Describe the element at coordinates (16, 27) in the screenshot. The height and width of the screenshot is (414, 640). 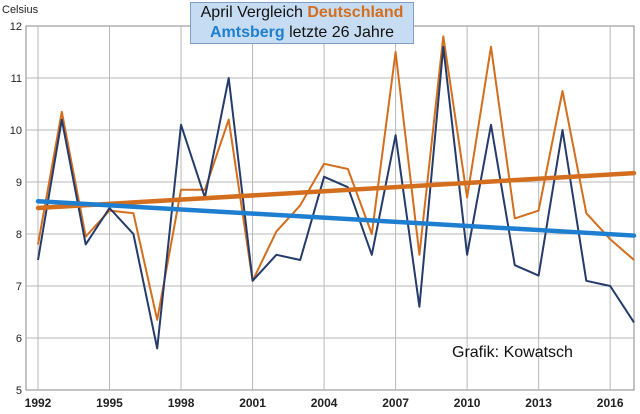
I see `y-tick-label: 12` at that location.